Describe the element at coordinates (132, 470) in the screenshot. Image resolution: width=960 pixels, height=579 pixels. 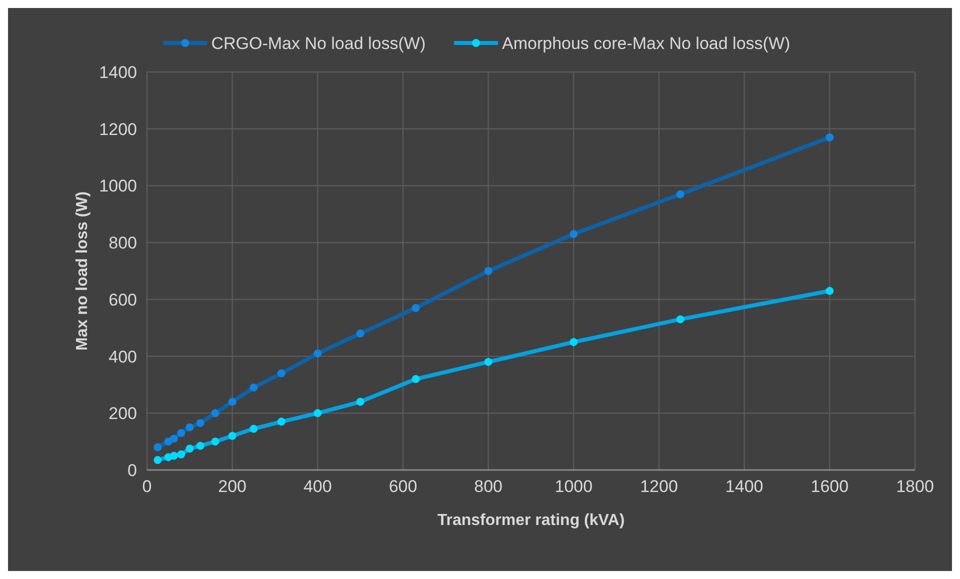
I see `y-tick-label: 0` at that location.